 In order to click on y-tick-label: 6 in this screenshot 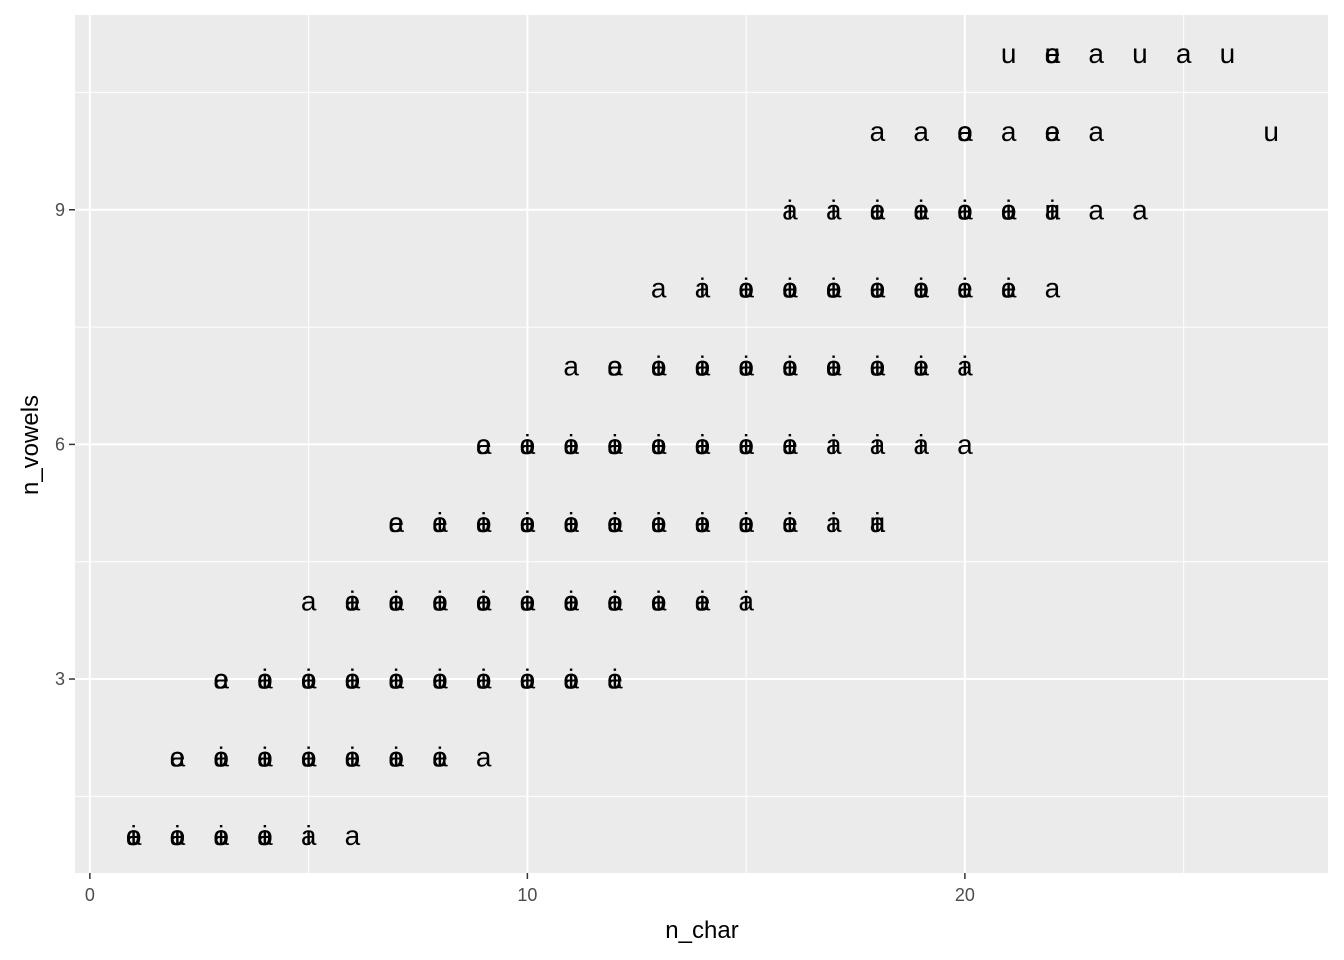, I will do `click(60, 444)`.